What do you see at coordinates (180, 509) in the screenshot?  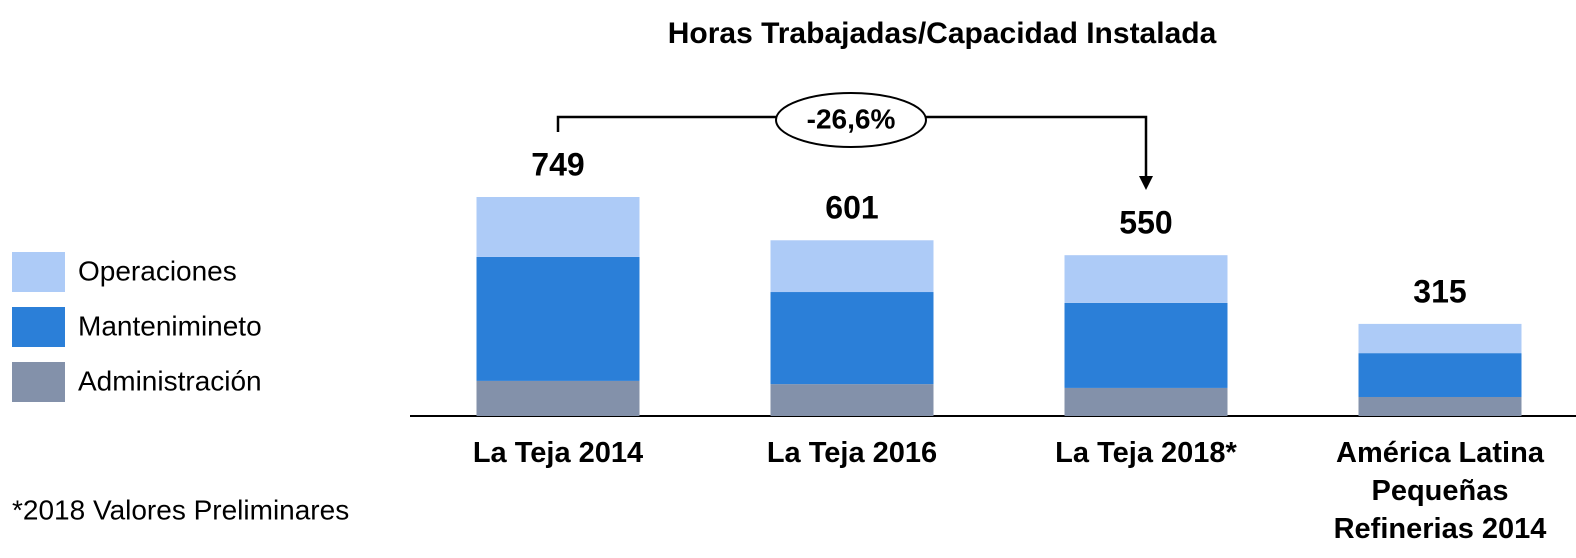 I see `footnote: *2018 Valores Preliminares` at bounding box center [180, 509].